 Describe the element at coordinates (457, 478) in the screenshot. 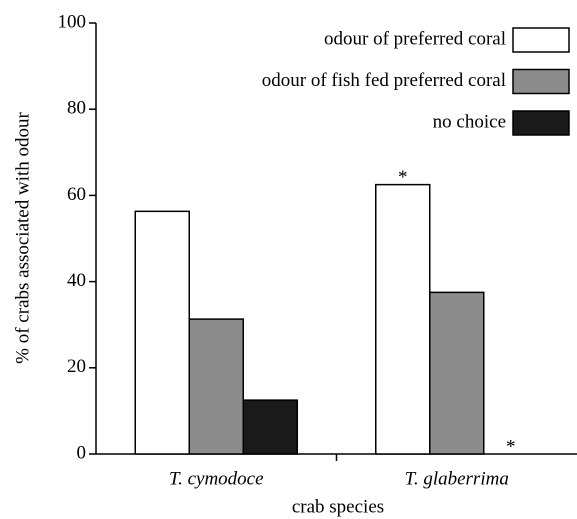

I see `x-tick-label: T. glaberrima` at that location.